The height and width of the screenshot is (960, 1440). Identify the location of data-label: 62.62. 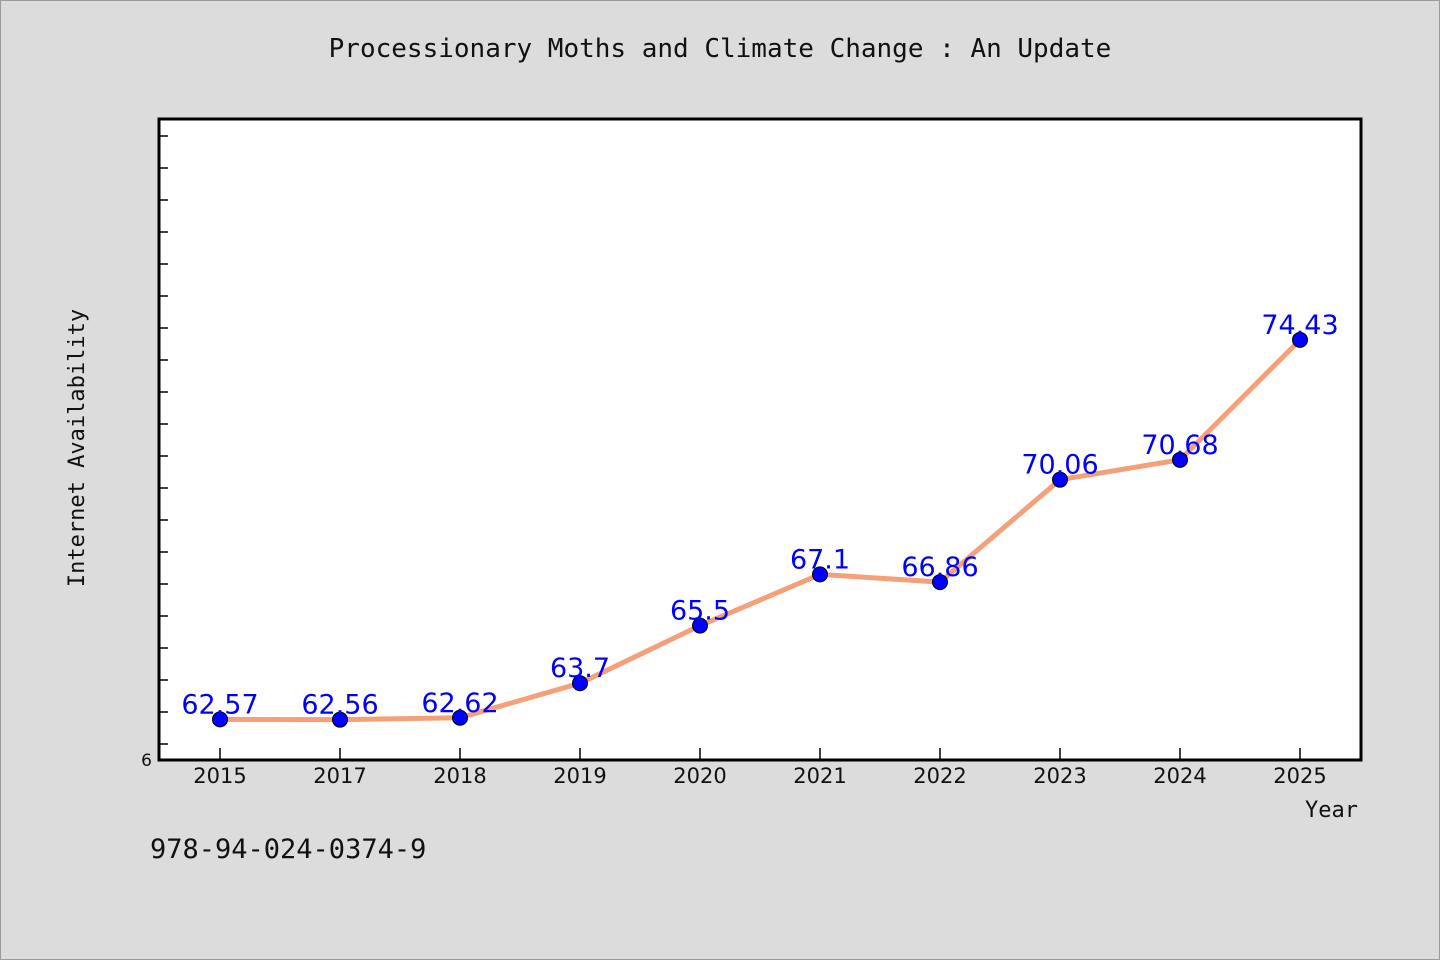
(459, 703).